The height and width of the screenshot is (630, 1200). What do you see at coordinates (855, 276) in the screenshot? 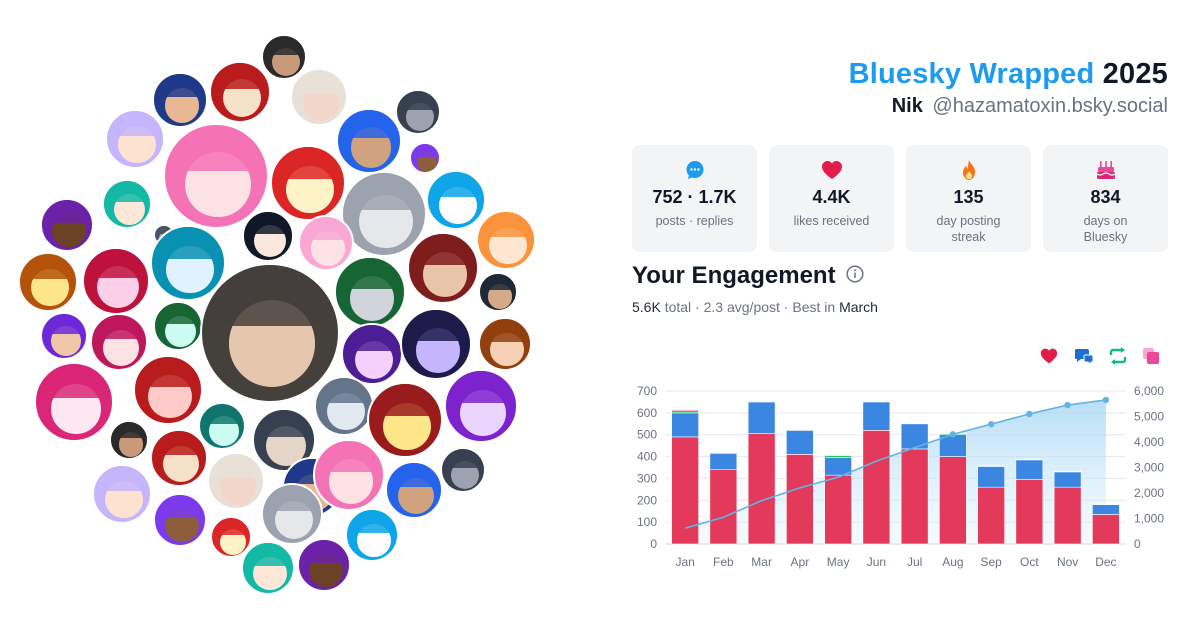
I see `info-icon` at bounding box center [855, 276].